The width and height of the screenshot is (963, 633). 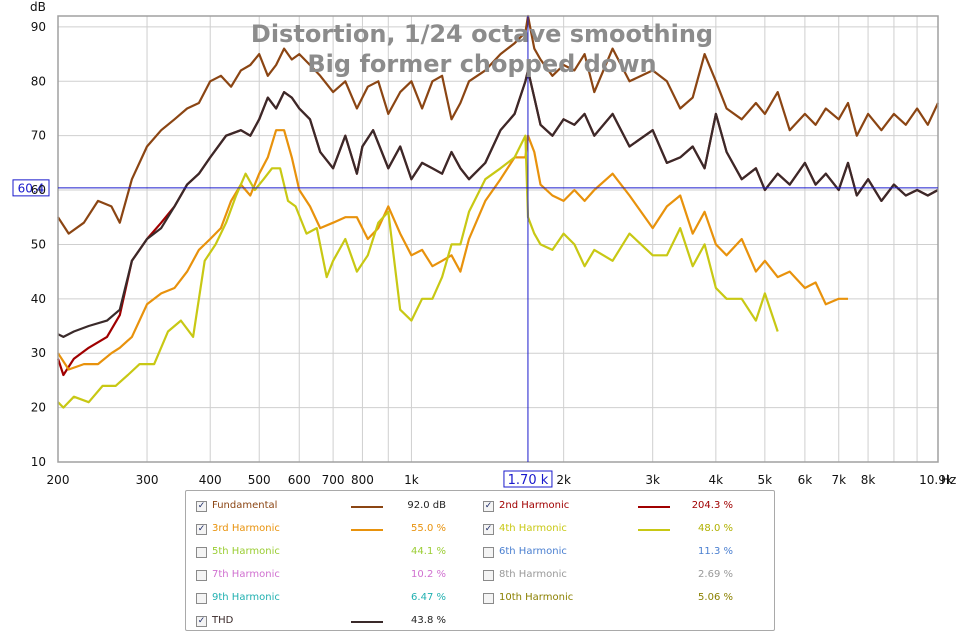 What do you see at coordinates (38, 81) in the screenshot?
I see `y-tick-label: 80` at bounding box center [38, 81].